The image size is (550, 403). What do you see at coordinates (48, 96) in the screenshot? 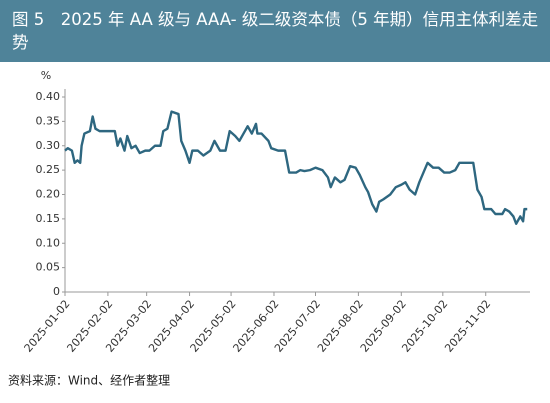
I see `y-tick-label: 0.40` at bounding box center [48, 96].